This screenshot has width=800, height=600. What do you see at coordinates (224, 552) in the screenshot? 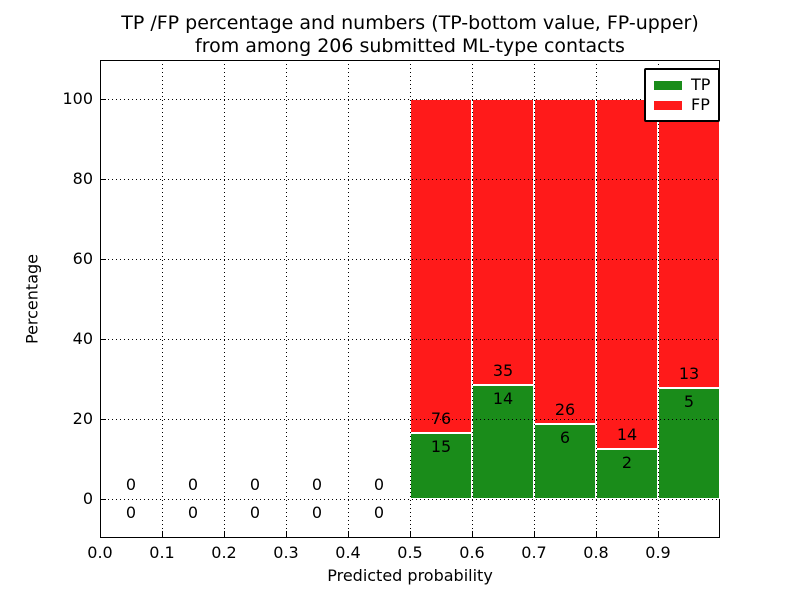
I see `x-tick-label: 0.2` at bounding box center [224, 552].